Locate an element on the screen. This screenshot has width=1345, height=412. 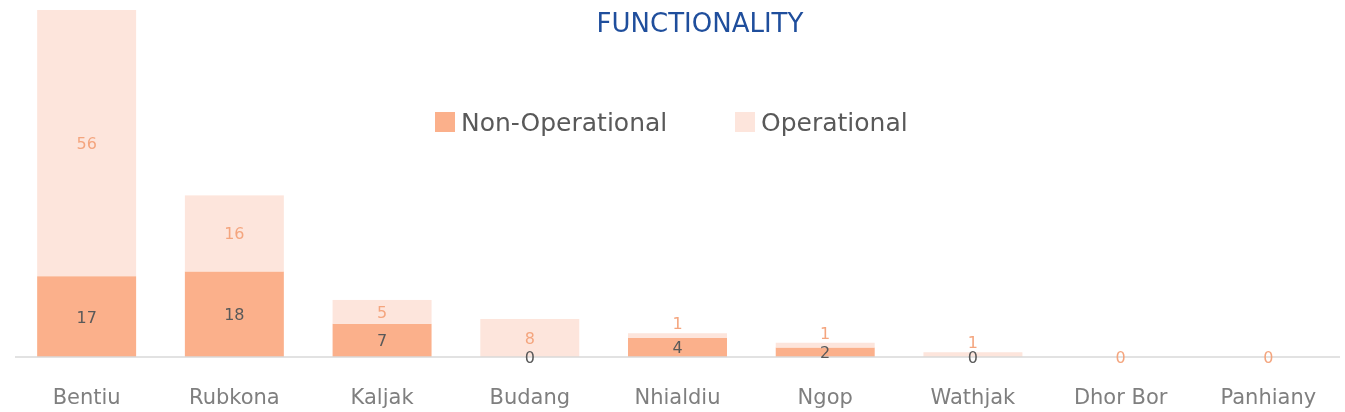
x-tick-label: Panhiany is located at coordinates (1268, 397).